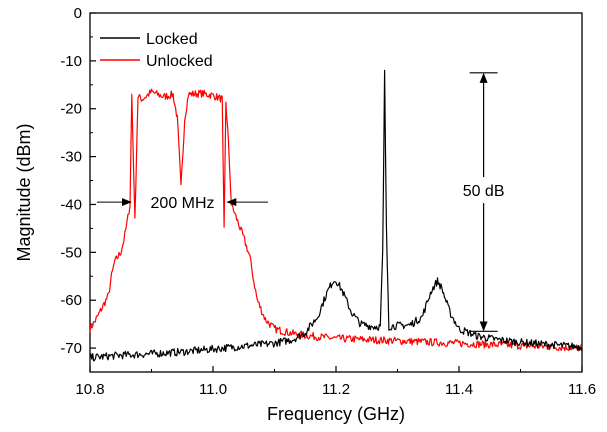 The image size is (607, 432). Describe the element at coordinates (78, 13) in the screenshot. I see `y-tick-label: 0` at that location.